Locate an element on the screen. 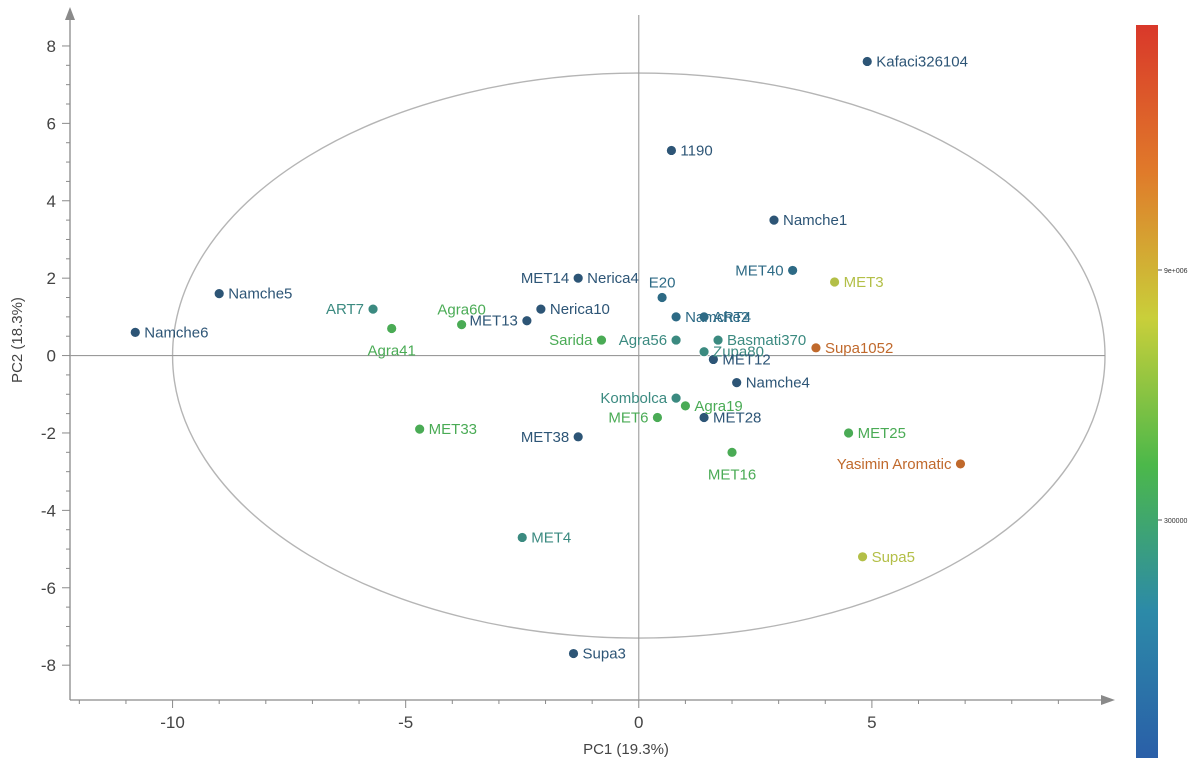  y-tick-label: -8 is located at coordinates (48, 665).